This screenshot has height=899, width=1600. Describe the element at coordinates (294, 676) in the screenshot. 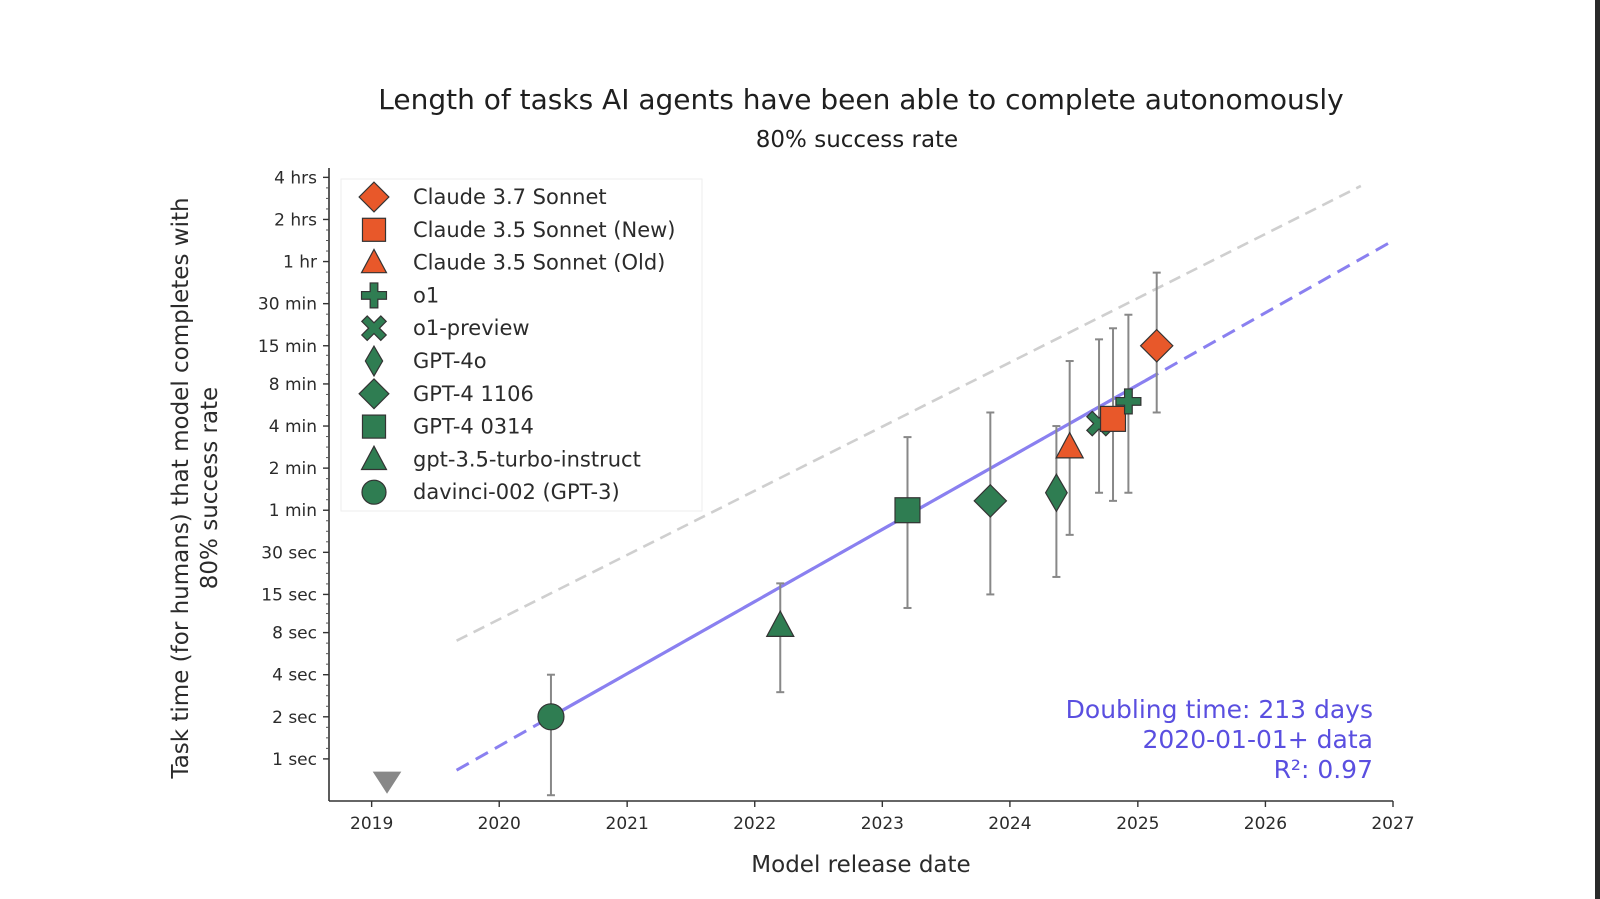

I see `y-tick-label-4-sec: 4 sec` at that location.